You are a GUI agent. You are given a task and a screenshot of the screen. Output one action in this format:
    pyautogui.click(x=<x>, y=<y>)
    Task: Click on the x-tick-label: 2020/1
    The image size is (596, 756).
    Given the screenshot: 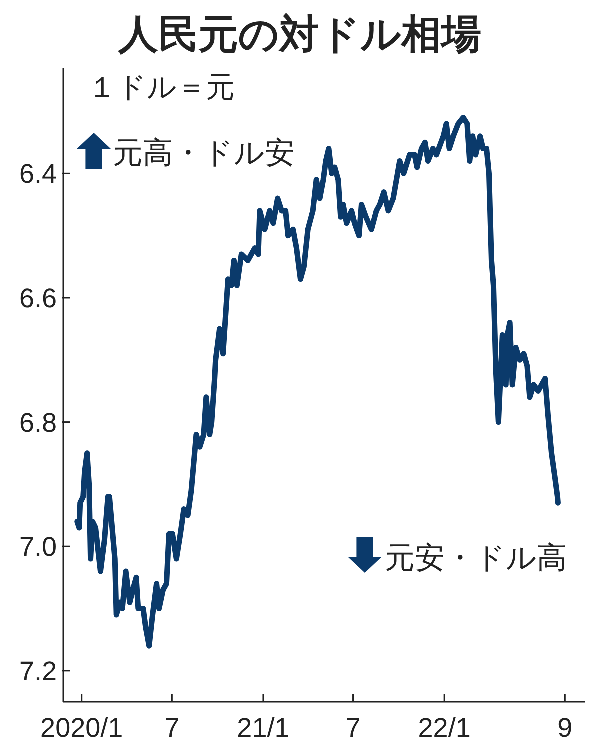 What is the action you would take?
    pyautogui.click(x=82, y=728)
    